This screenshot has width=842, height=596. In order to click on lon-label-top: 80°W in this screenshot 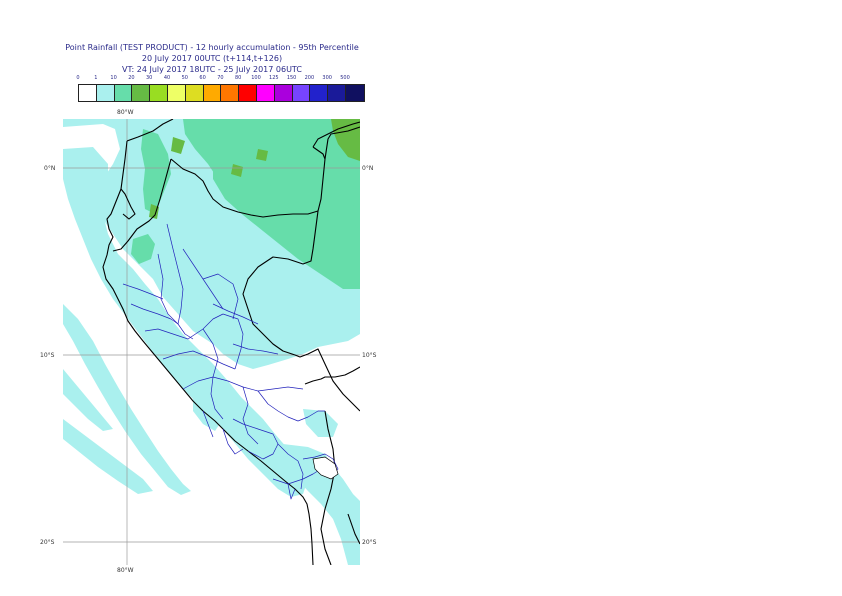, I will do `click(125, 112)`.